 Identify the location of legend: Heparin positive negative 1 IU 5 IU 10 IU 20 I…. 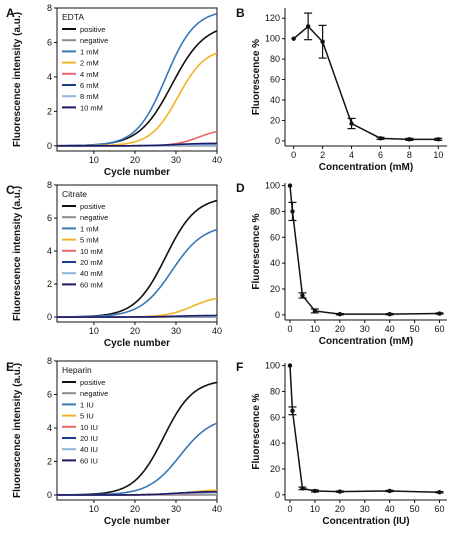
(85, 415).